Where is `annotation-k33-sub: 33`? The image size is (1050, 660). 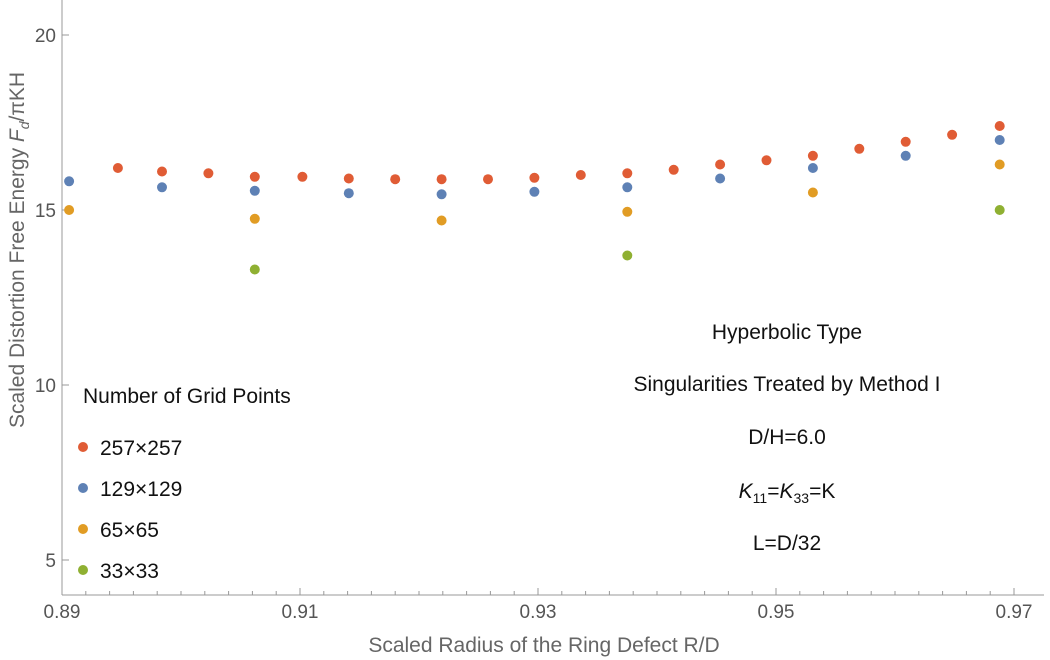
annotation-k33-sub: 33 is located at coordinates (801, 498).